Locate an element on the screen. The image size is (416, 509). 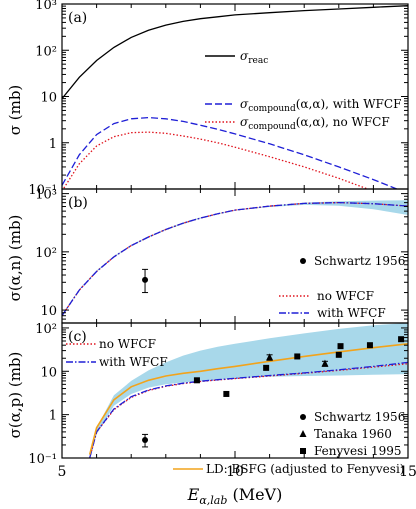
panel-a-ytick-label: 10³ is located at coordinates (46, 6).